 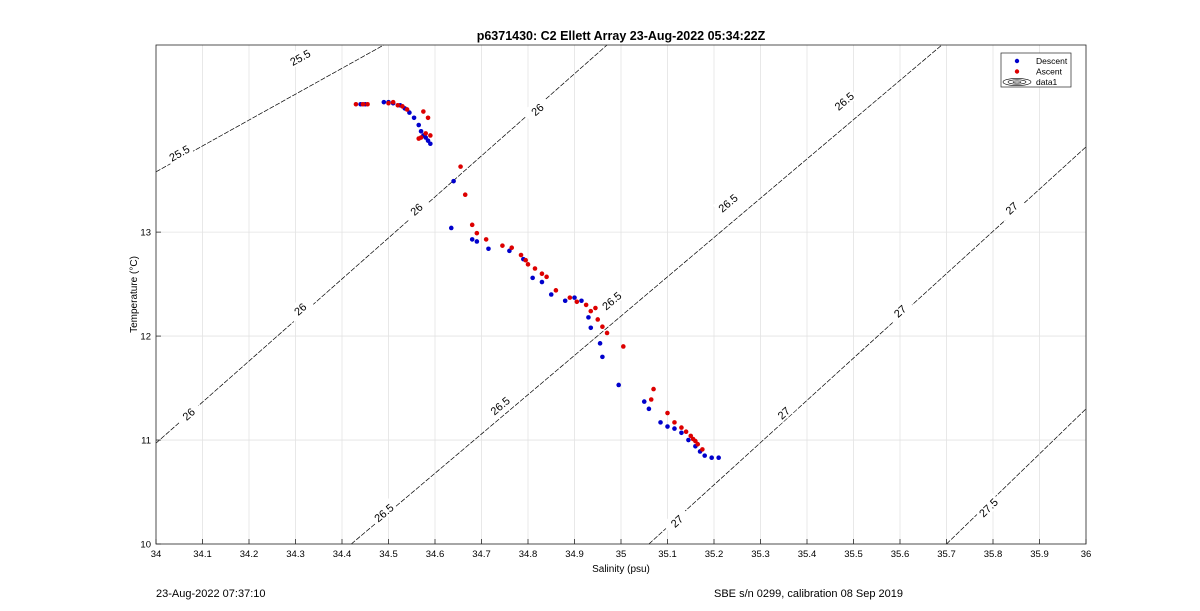 I want to click on x-tick-label: 35.1, so click(x=667, y=554).